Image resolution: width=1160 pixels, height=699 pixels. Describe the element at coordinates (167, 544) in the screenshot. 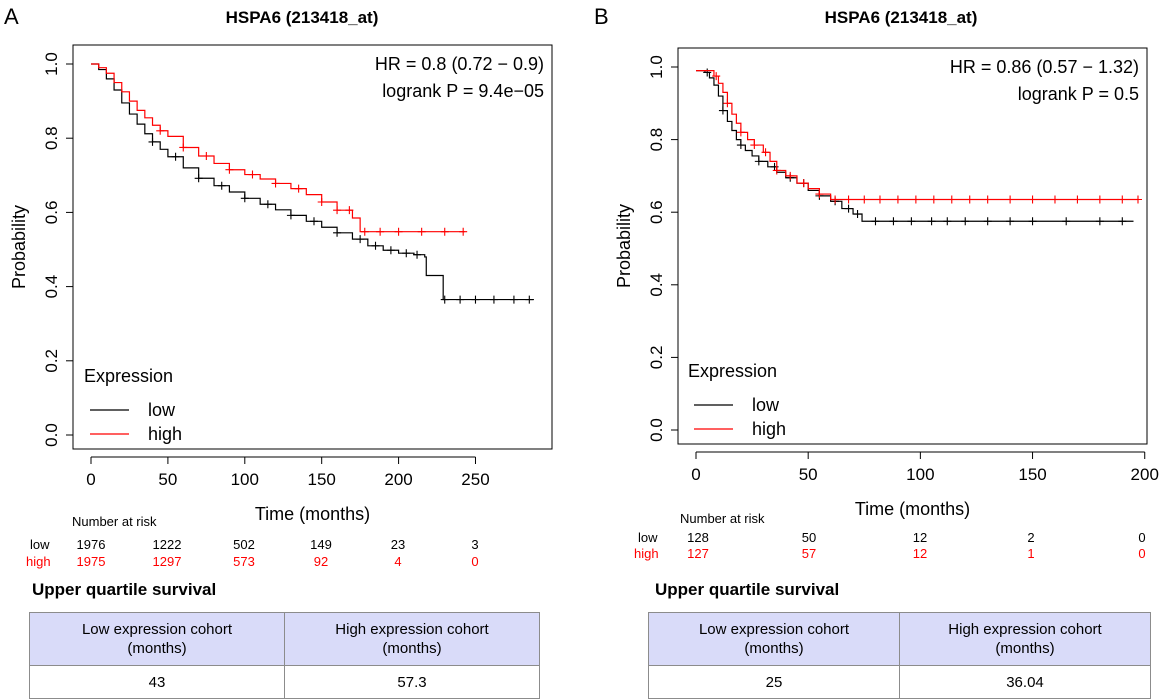

I see `risk-low-value: 1222` at that location.